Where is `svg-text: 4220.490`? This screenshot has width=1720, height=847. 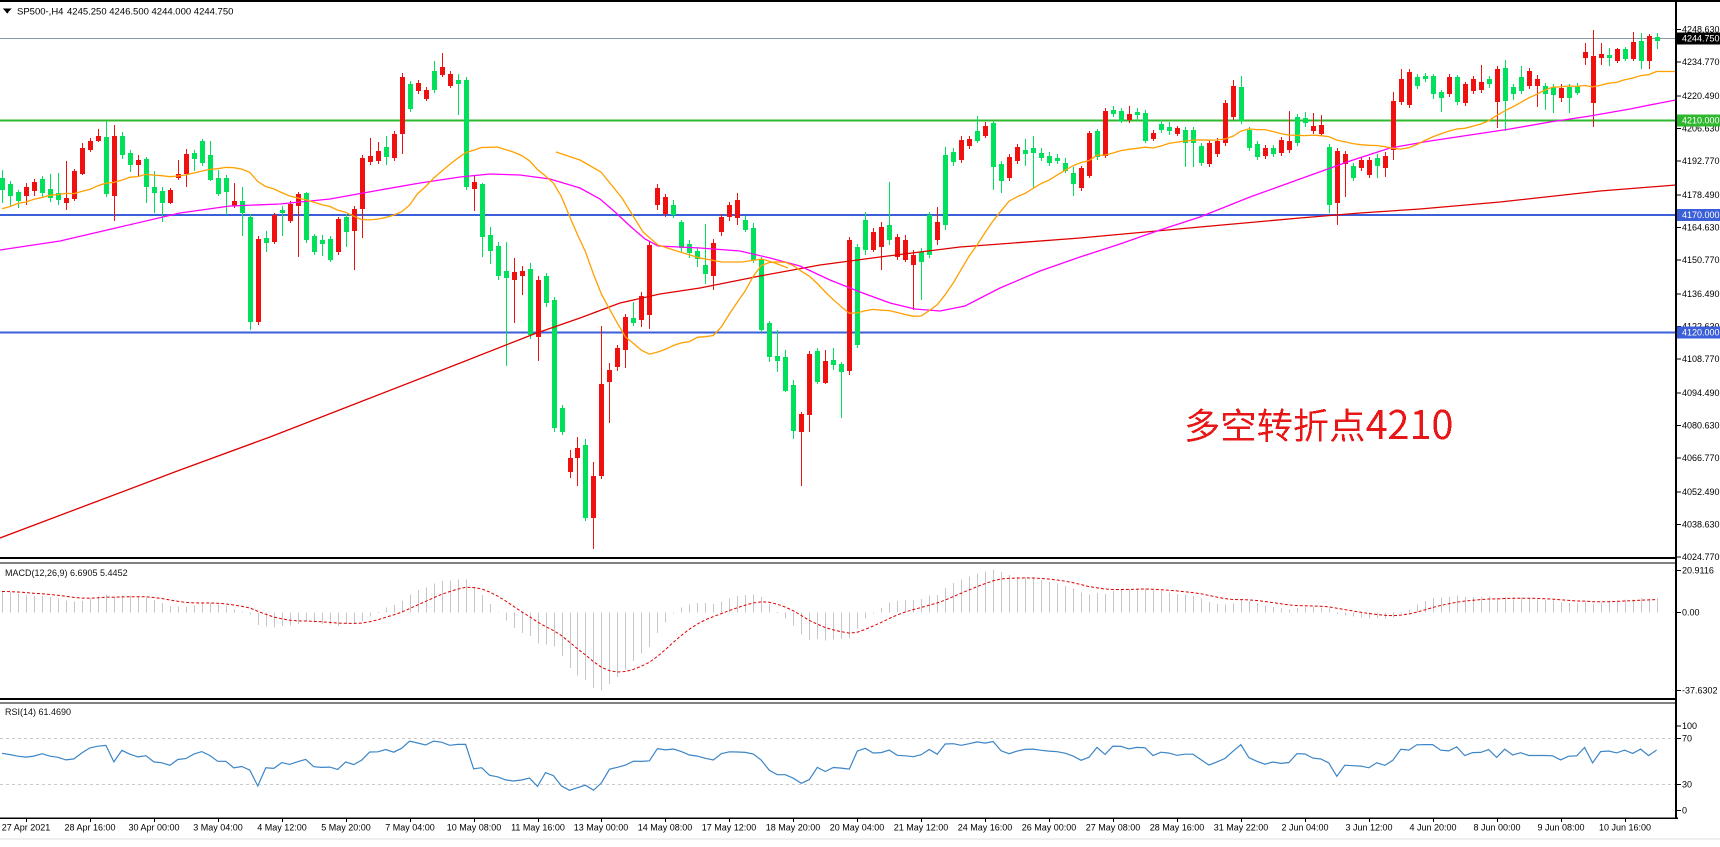 svg-text: 4220.490 is located at coordinates (1701, 96).